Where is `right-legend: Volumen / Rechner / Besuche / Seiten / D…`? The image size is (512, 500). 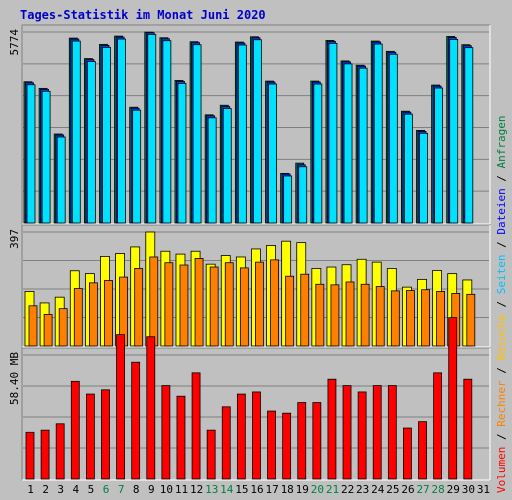 right-legend: Volumen / Rechner / Besuche / Seiten / D… is located at coordinates (501, 304).